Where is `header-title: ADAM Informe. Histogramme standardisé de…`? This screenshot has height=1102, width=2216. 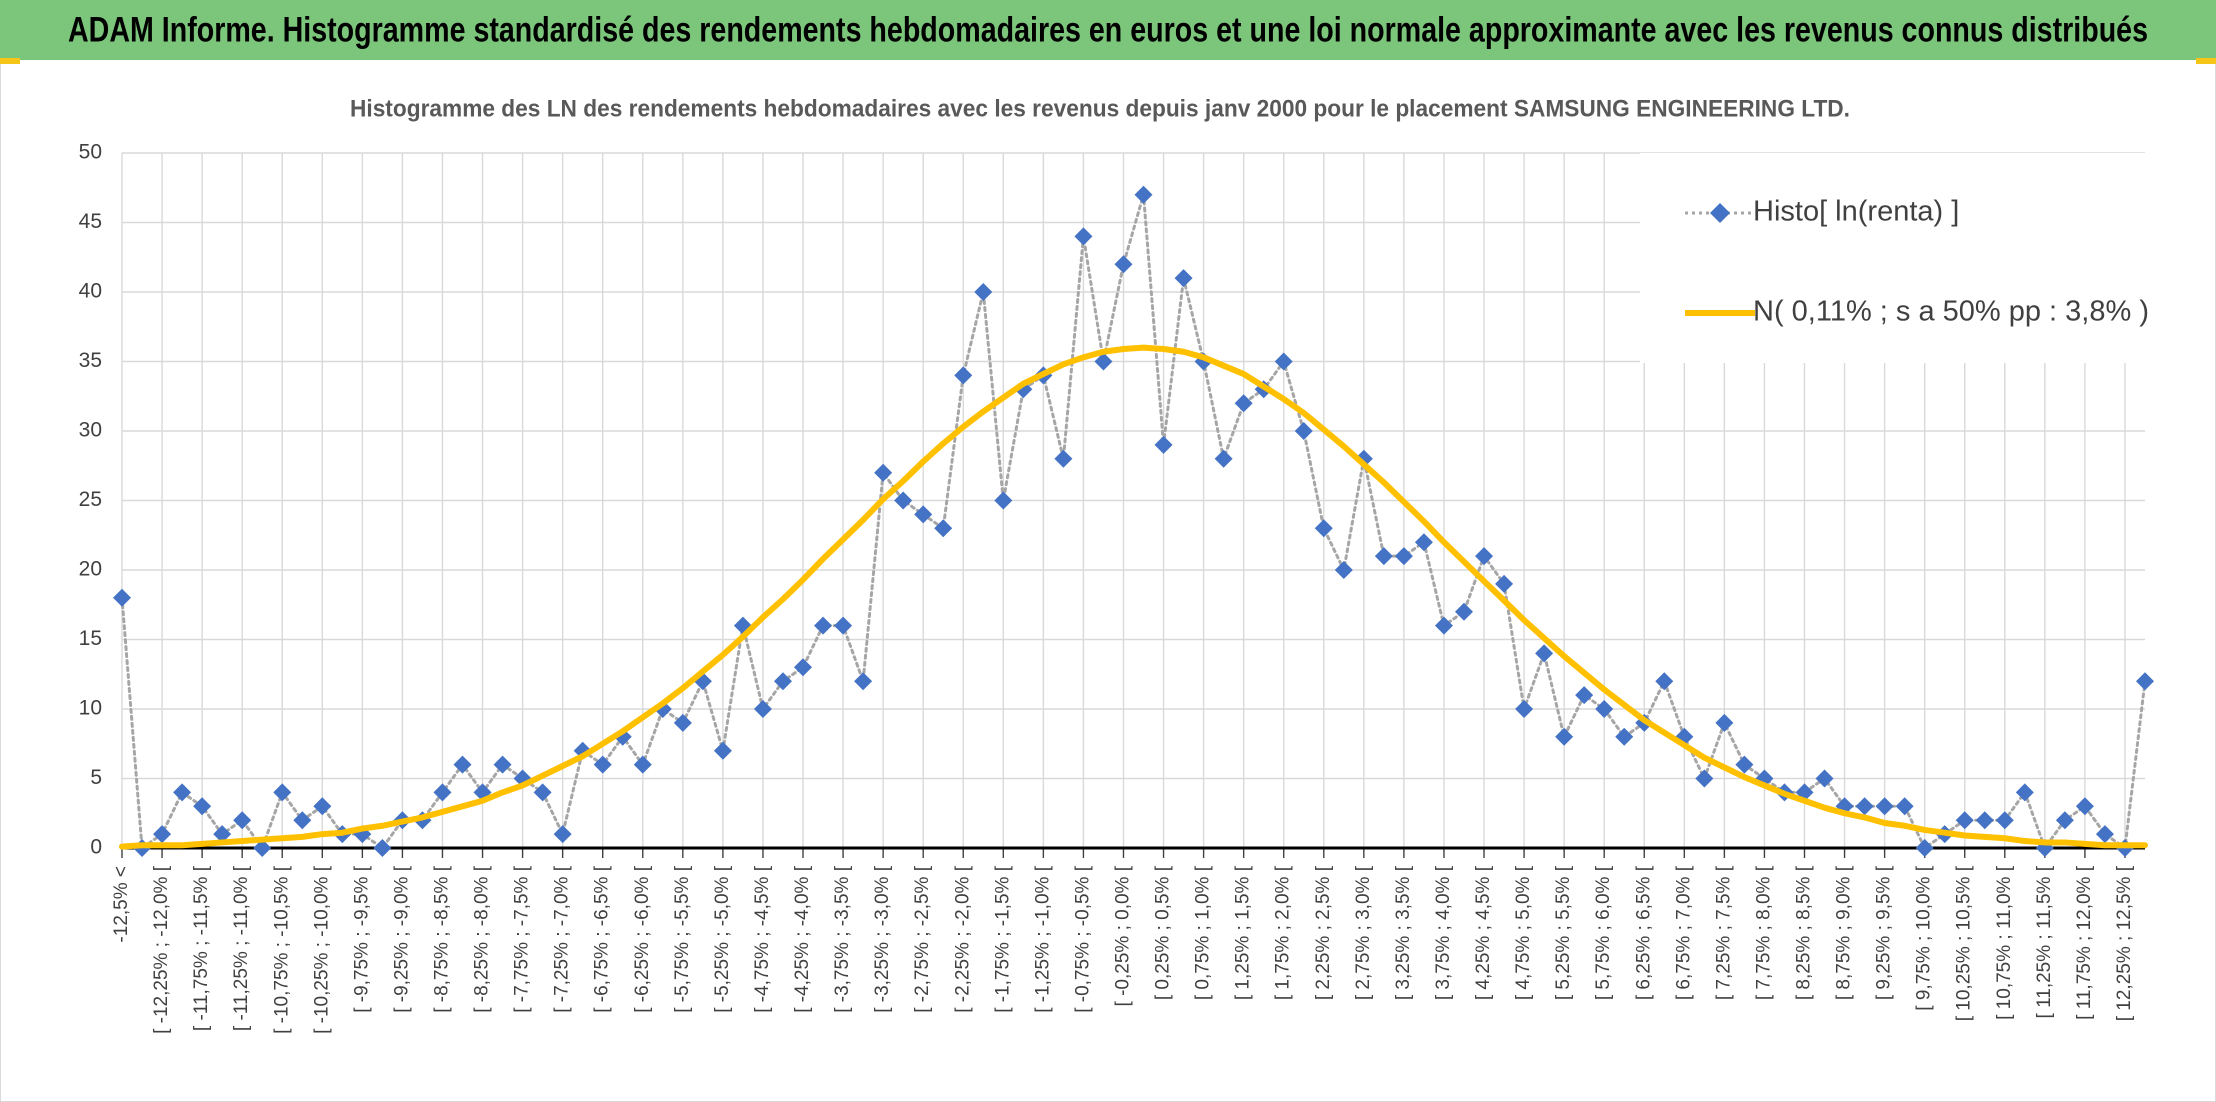
header-title: ADAM Informe. Histogramme standardisé de… is located at coordinates (1108, 29).